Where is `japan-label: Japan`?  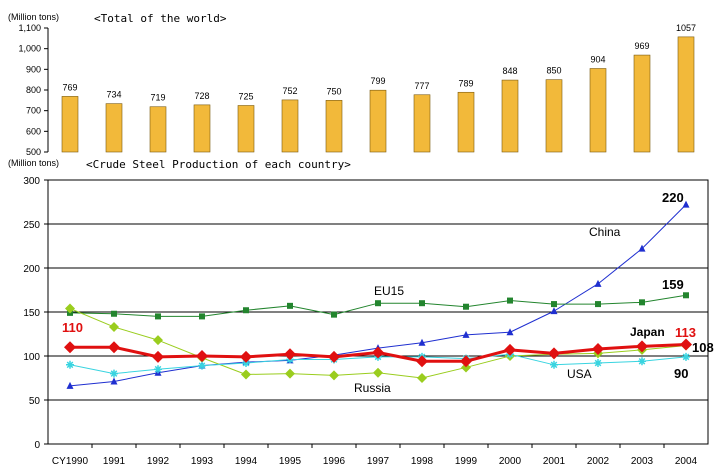 japan-label: Japan is located at coordinates (647, 332).